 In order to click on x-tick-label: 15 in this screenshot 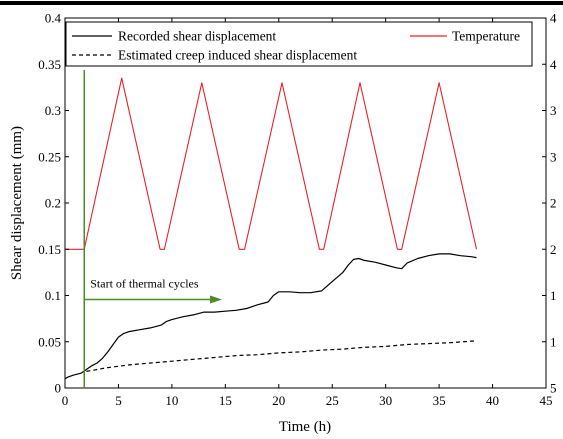, I will do `click(225, 400)`.